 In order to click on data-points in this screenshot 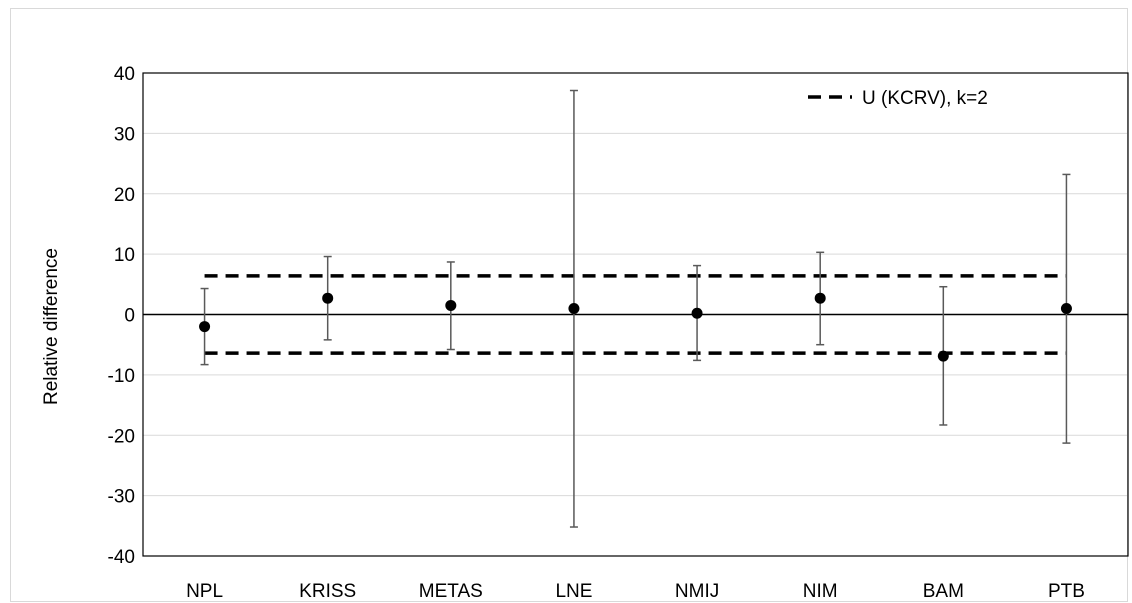, I will do `click(635, 327)`.